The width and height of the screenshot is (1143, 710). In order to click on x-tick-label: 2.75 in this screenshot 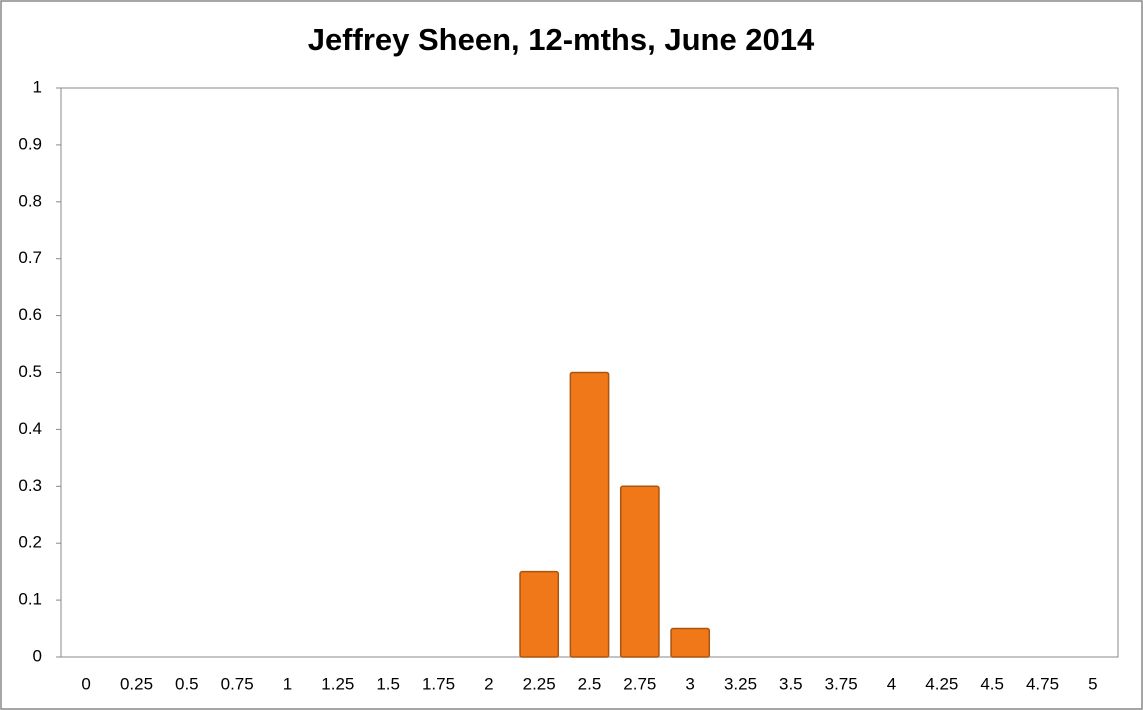, I will do `click(639, 683)`.